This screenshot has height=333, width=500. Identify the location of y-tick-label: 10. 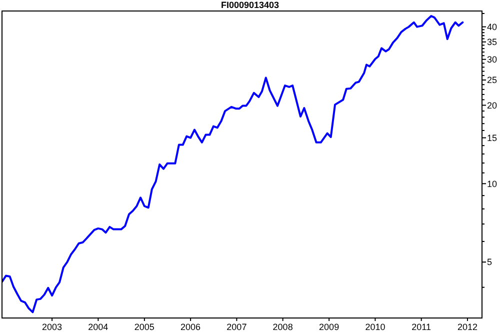
(492, 183).